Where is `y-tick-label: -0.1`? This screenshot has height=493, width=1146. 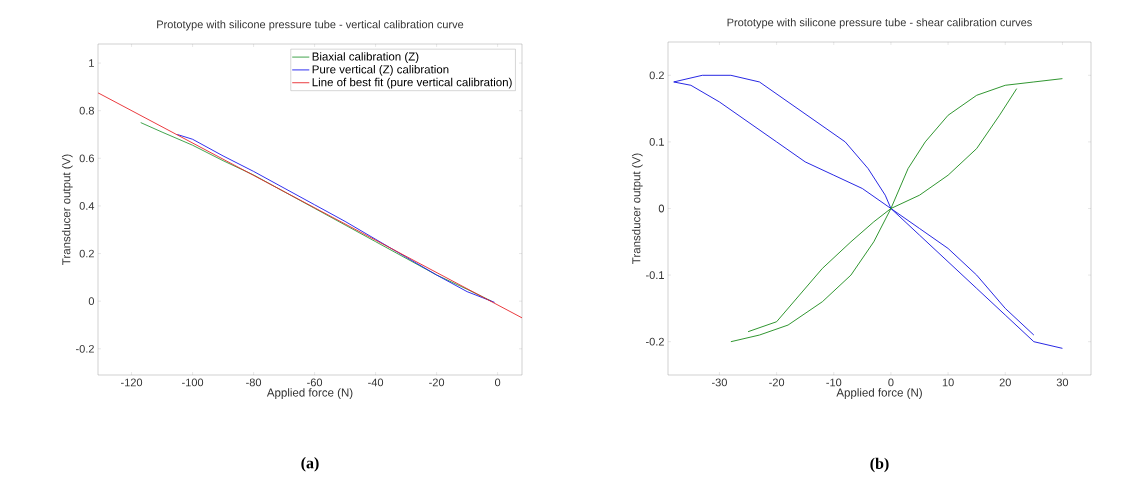
y-tick-label: -0.1 is located at coordinates (655, 275).